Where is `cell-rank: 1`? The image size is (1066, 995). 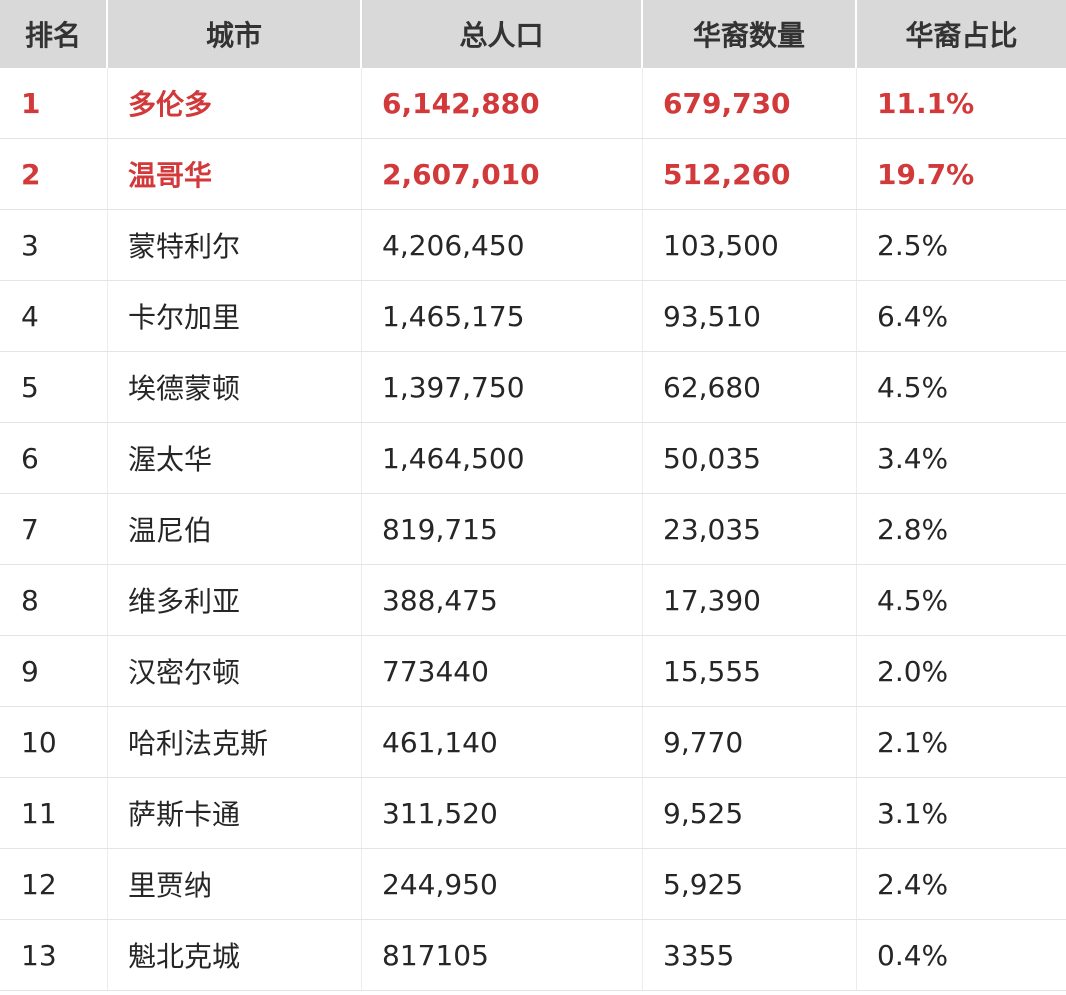 cell-rank: 1 is located at coordinates (54, 103).